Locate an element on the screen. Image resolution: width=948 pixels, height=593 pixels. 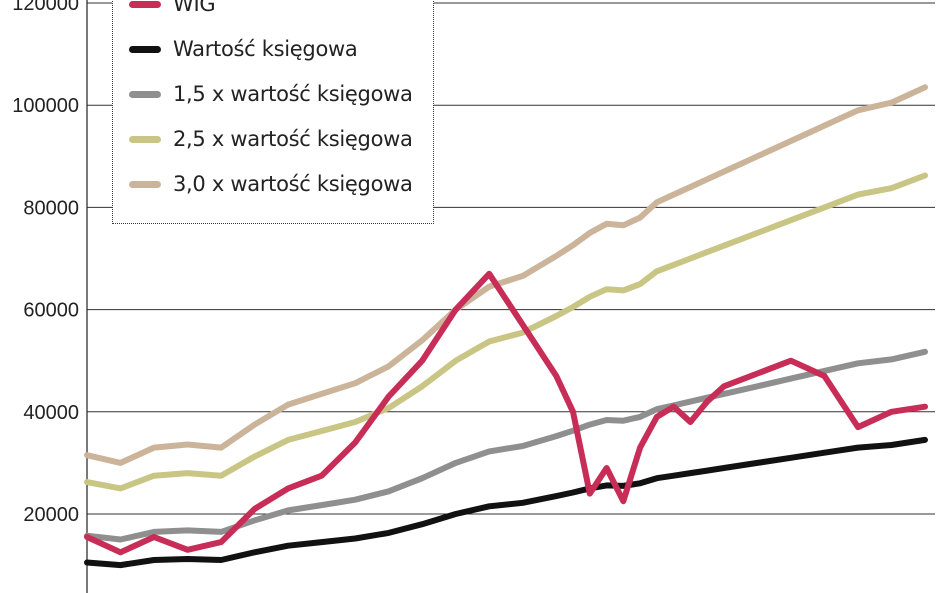
legend-item-book-value: Wartość księgowa is located at coordinates (243, 49).